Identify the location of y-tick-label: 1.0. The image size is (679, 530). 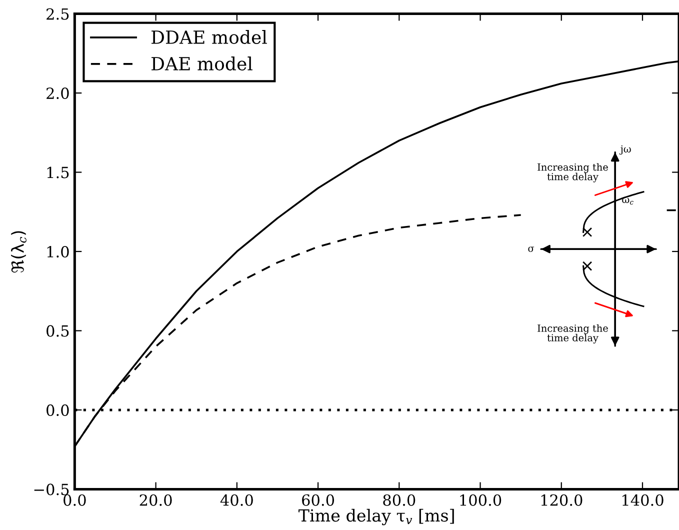
(58, 252).